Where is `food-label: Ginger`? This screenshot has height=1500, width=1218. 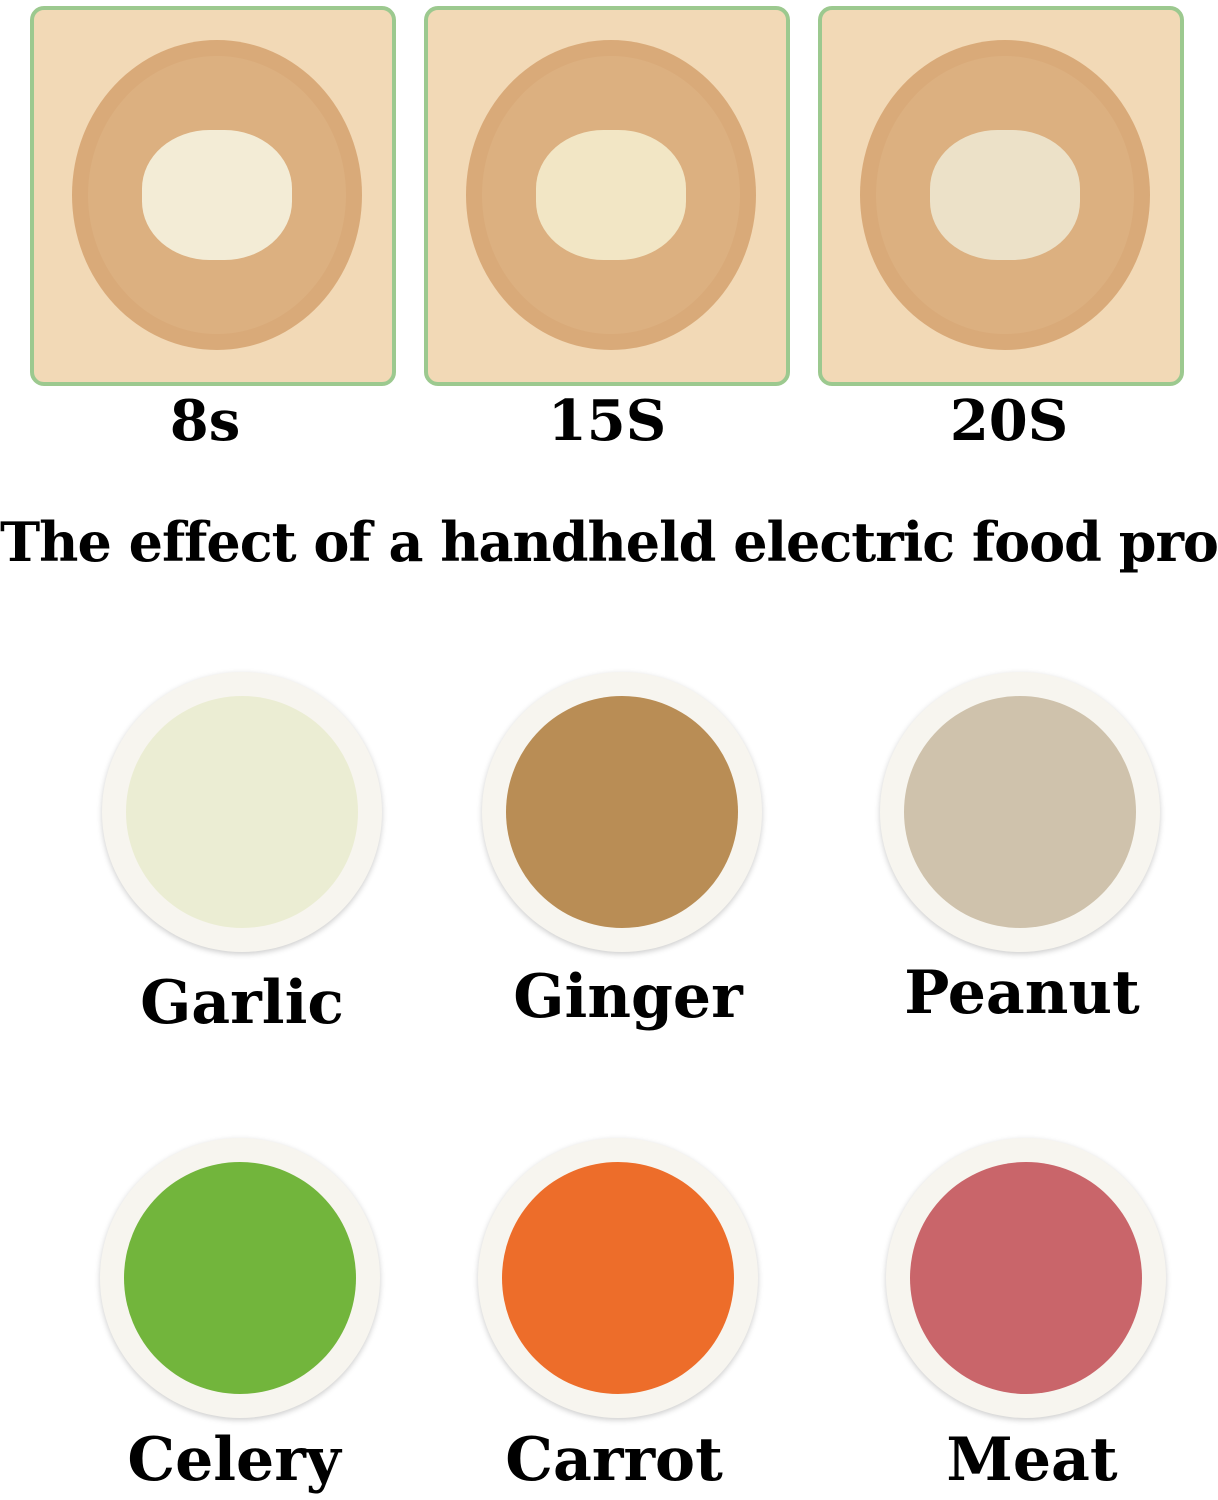 food-label: Ginger is located at coordinates (628, 997).